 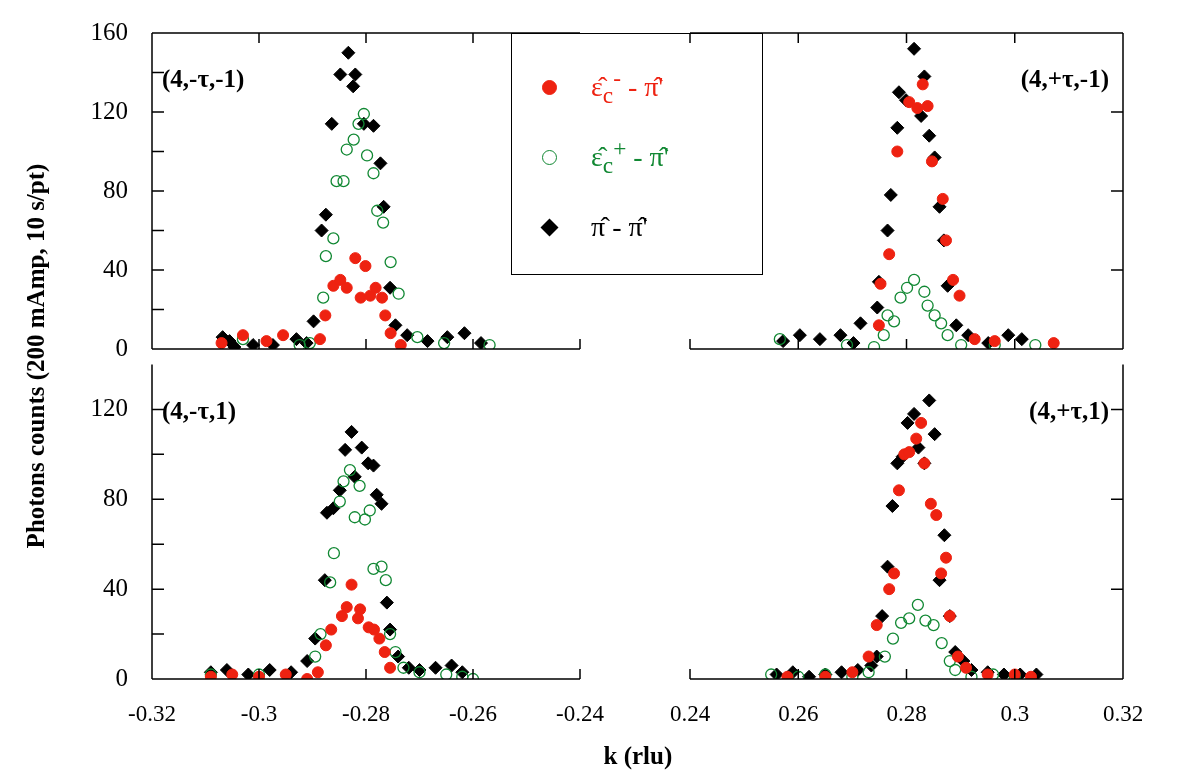 What do you see at coordinates (630, 157) in the screenshot?
I see `legend-label: ε̂$_{c}$$^{+}$ - π̂'` at bounding box center [630, 157].